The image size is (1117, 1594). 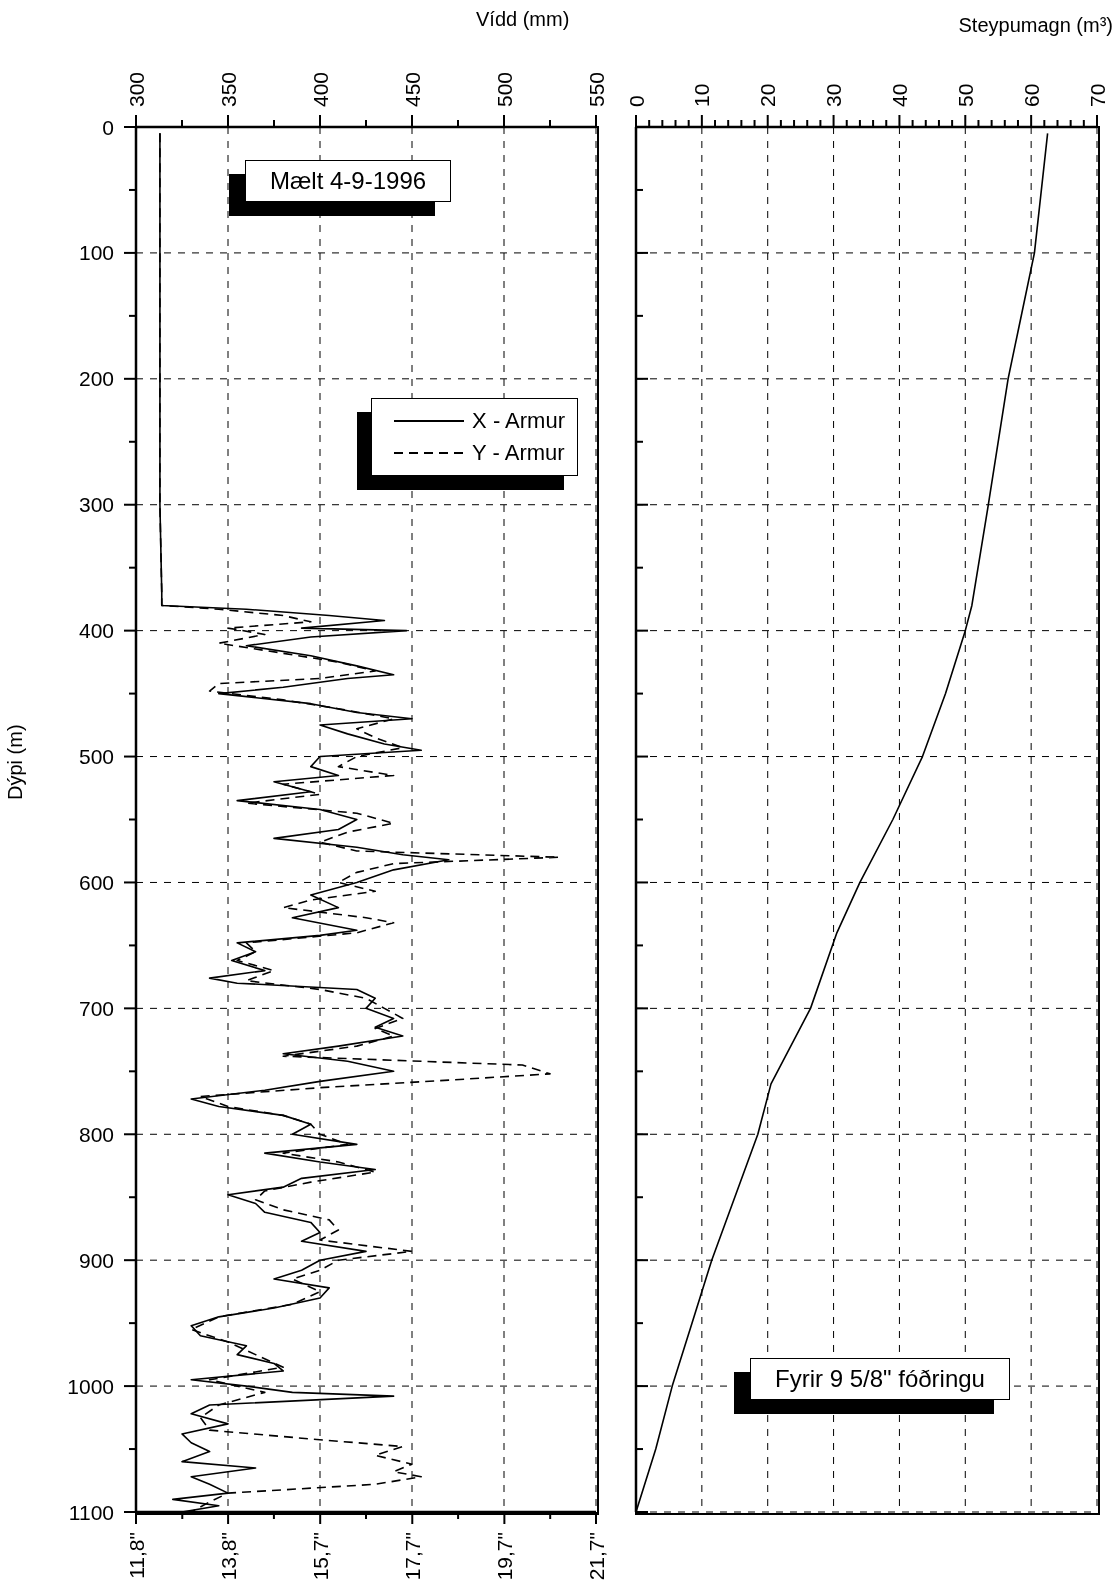 What do you see at coordinates (96, 1008) in the screenshot?
I see `y-tick-label: 700` at bounding box center [96, 1008].